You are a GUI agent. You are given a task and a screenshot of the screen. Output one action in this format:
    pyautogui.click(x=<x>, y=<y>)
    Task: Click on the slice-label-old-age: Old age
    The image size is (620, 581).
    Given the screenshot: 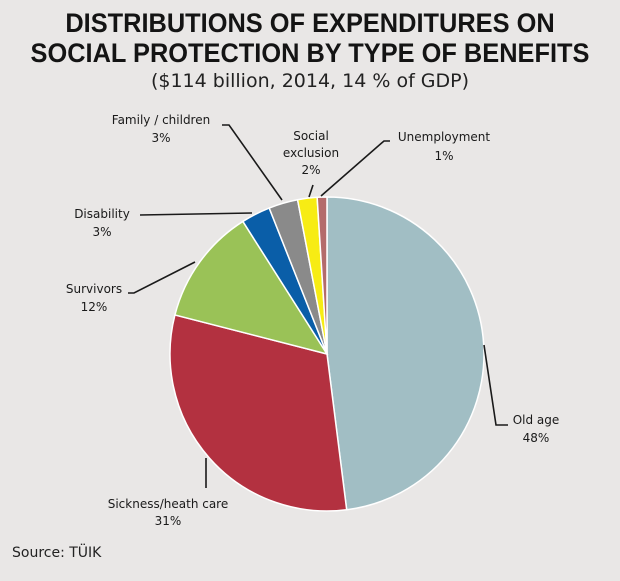 What is the action you would take?
    pyautogui.click(x=536, y=420)
    